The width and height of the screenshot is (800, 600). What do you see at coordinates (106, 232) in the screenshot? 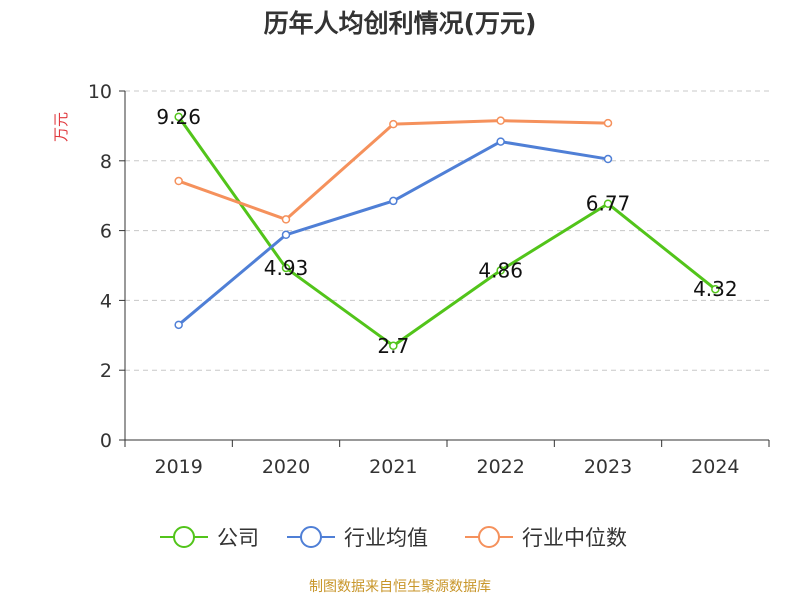
I see `y-tick-label: 6` at bounding box center [106, 232].